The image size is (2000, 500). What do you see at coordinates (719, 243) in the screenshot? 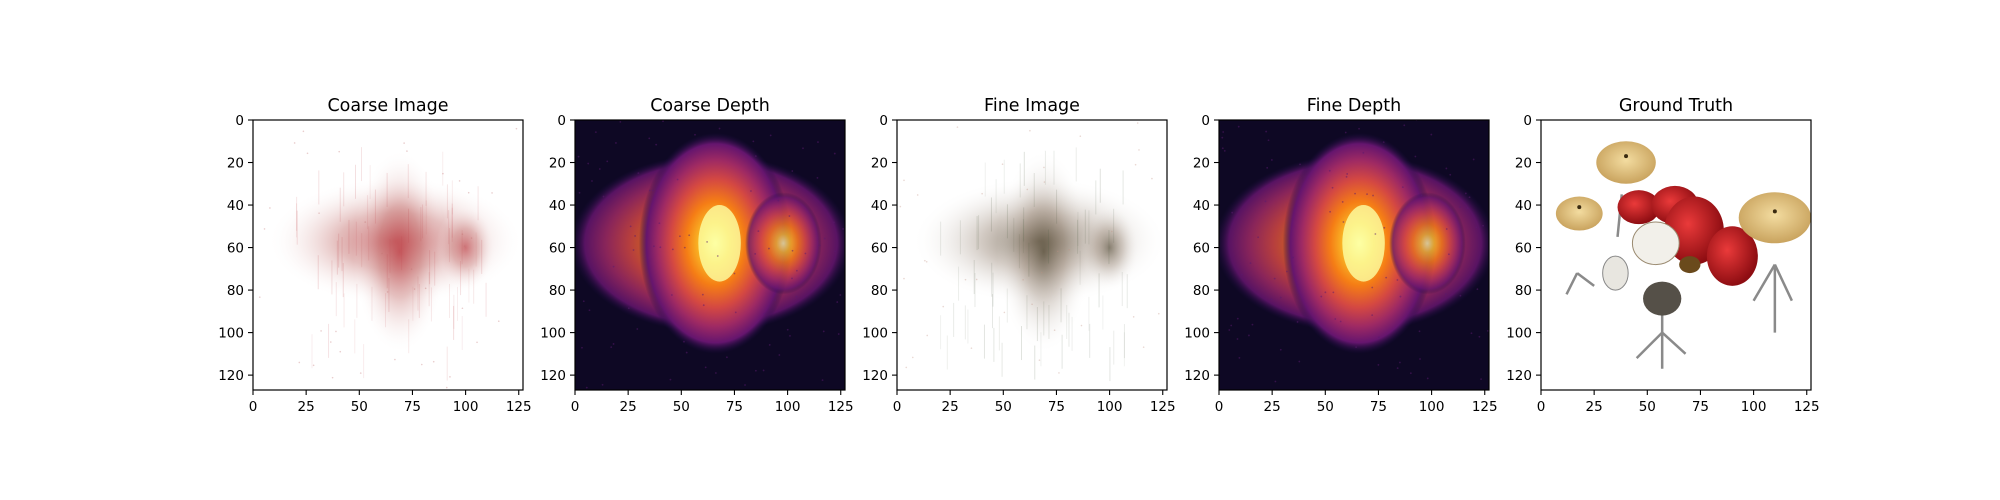
I see `depth-hotspot` at bounding box center [719, 243].